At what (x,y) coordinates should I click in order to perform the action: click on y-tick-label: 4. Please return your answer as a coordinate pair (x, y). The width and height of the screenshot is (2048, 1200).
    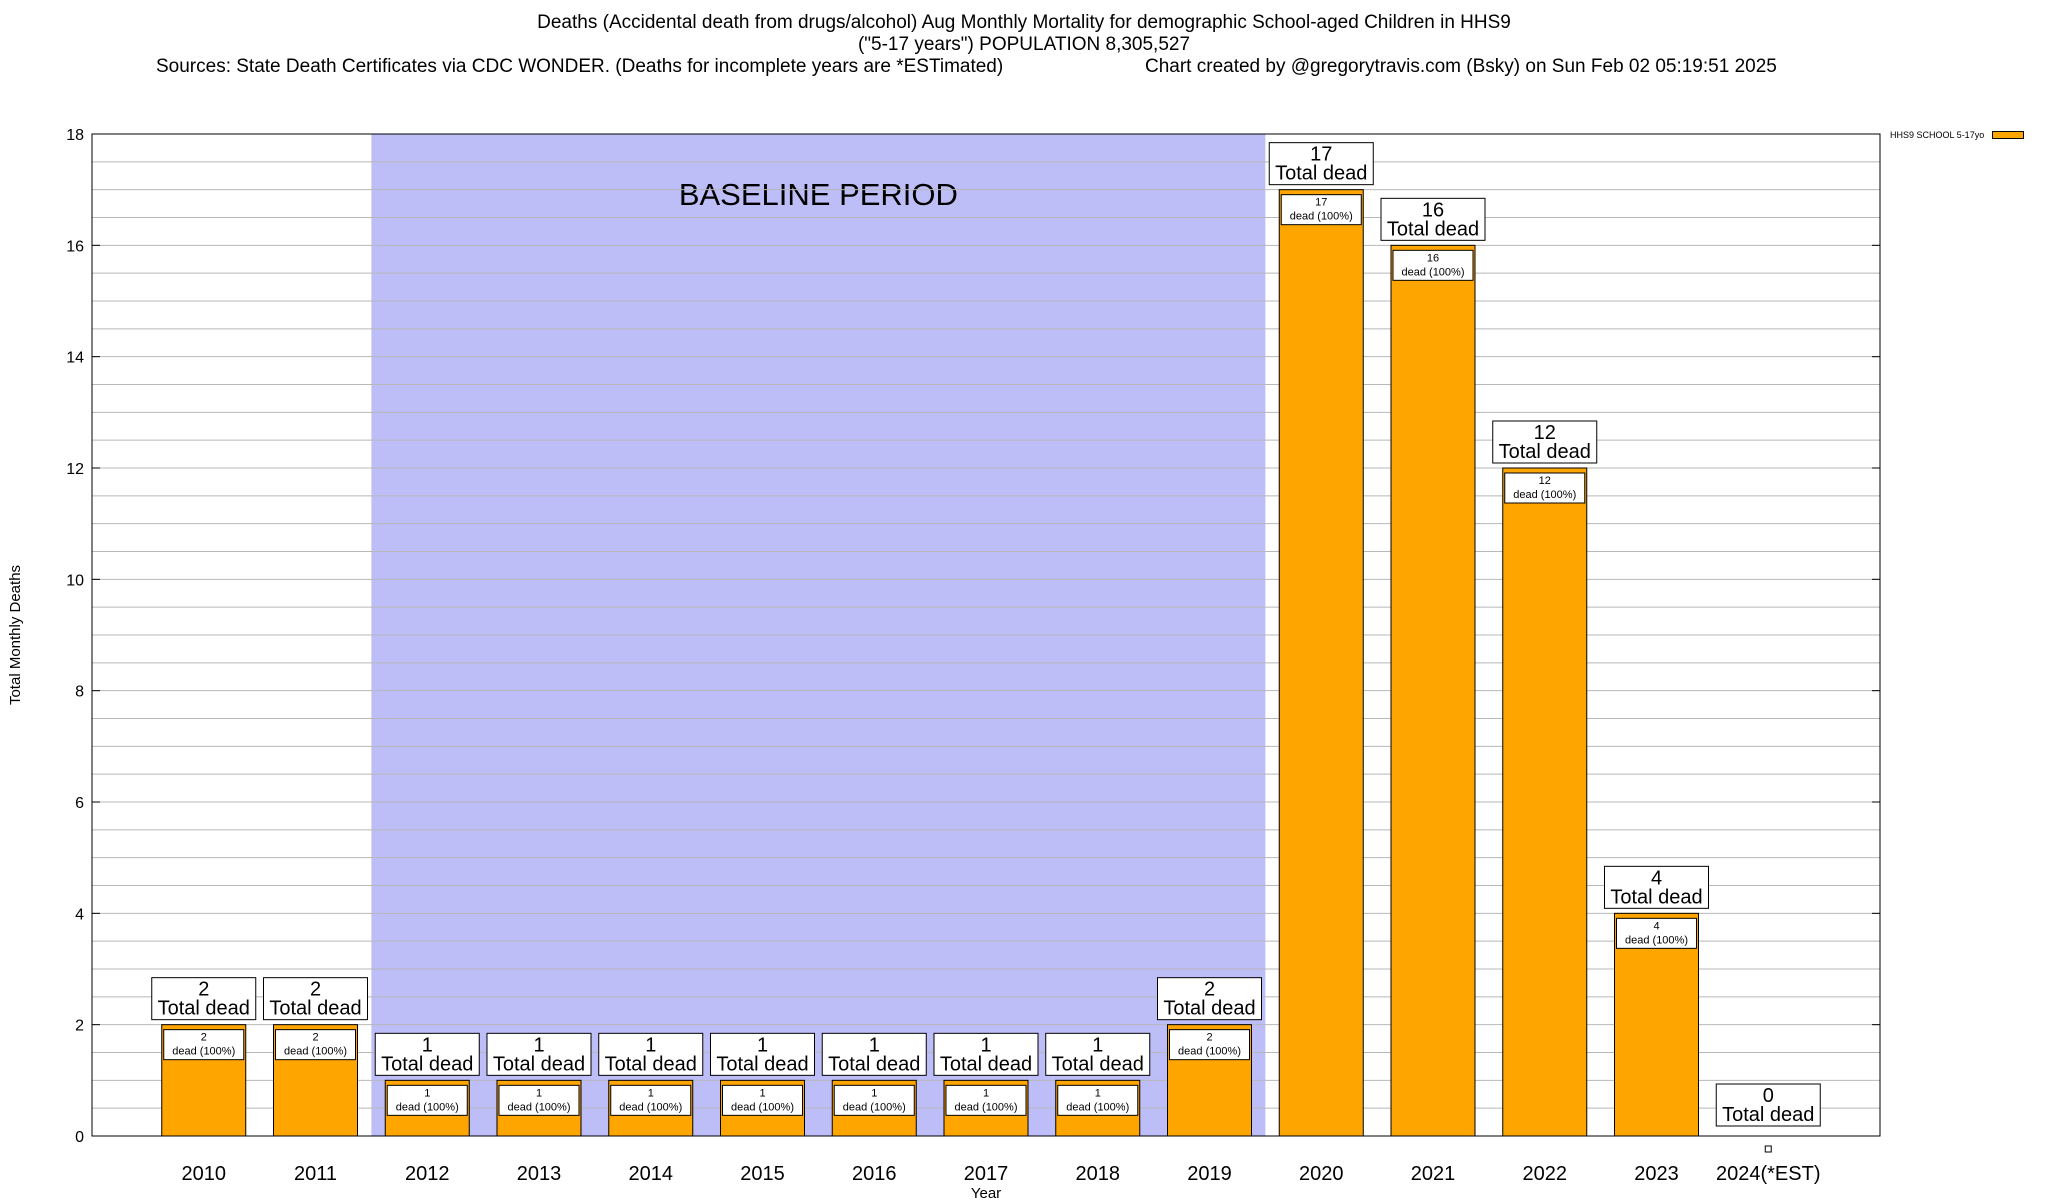
    Looking at the image, I should click on (79, 914).